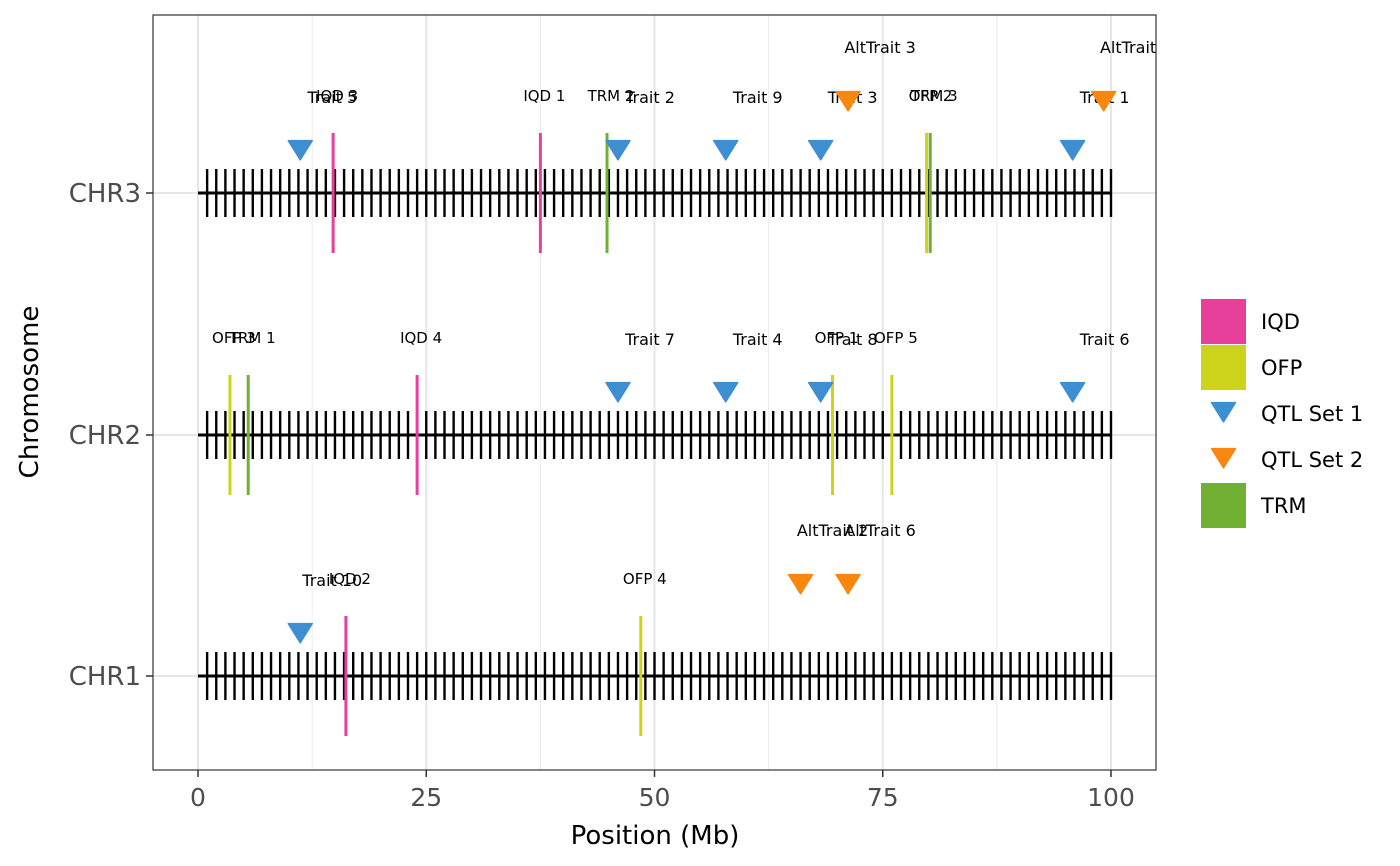 The image size is (1400, 866). I want to click on gene-label: OFP 1, so click(837, 338).